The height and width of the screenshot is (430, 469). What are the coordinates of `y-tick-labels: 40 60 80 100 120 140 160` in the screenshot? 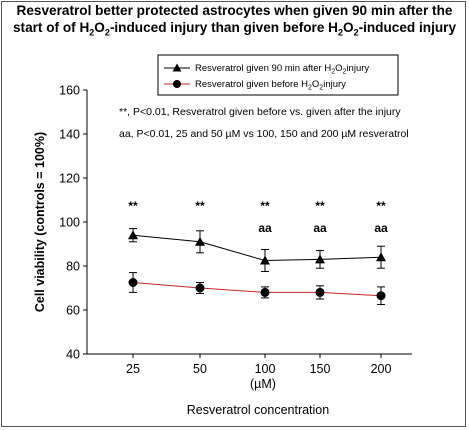 It's located at (69, 223).